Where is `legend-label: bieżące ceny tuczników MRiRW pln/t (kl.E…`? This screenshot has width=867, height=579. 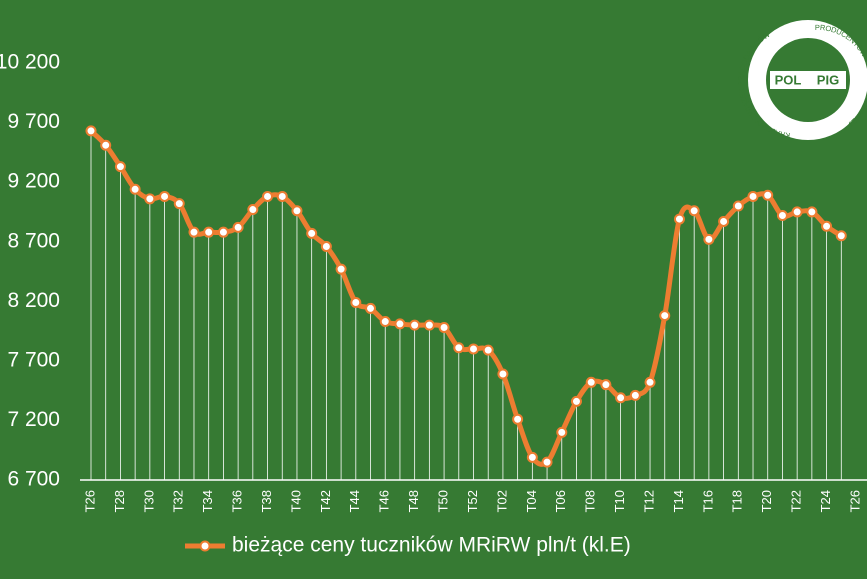
legend-label: bieżące ceny tuczników MRiRW pln/t (kl.E… is located at coordinates (431, 545).